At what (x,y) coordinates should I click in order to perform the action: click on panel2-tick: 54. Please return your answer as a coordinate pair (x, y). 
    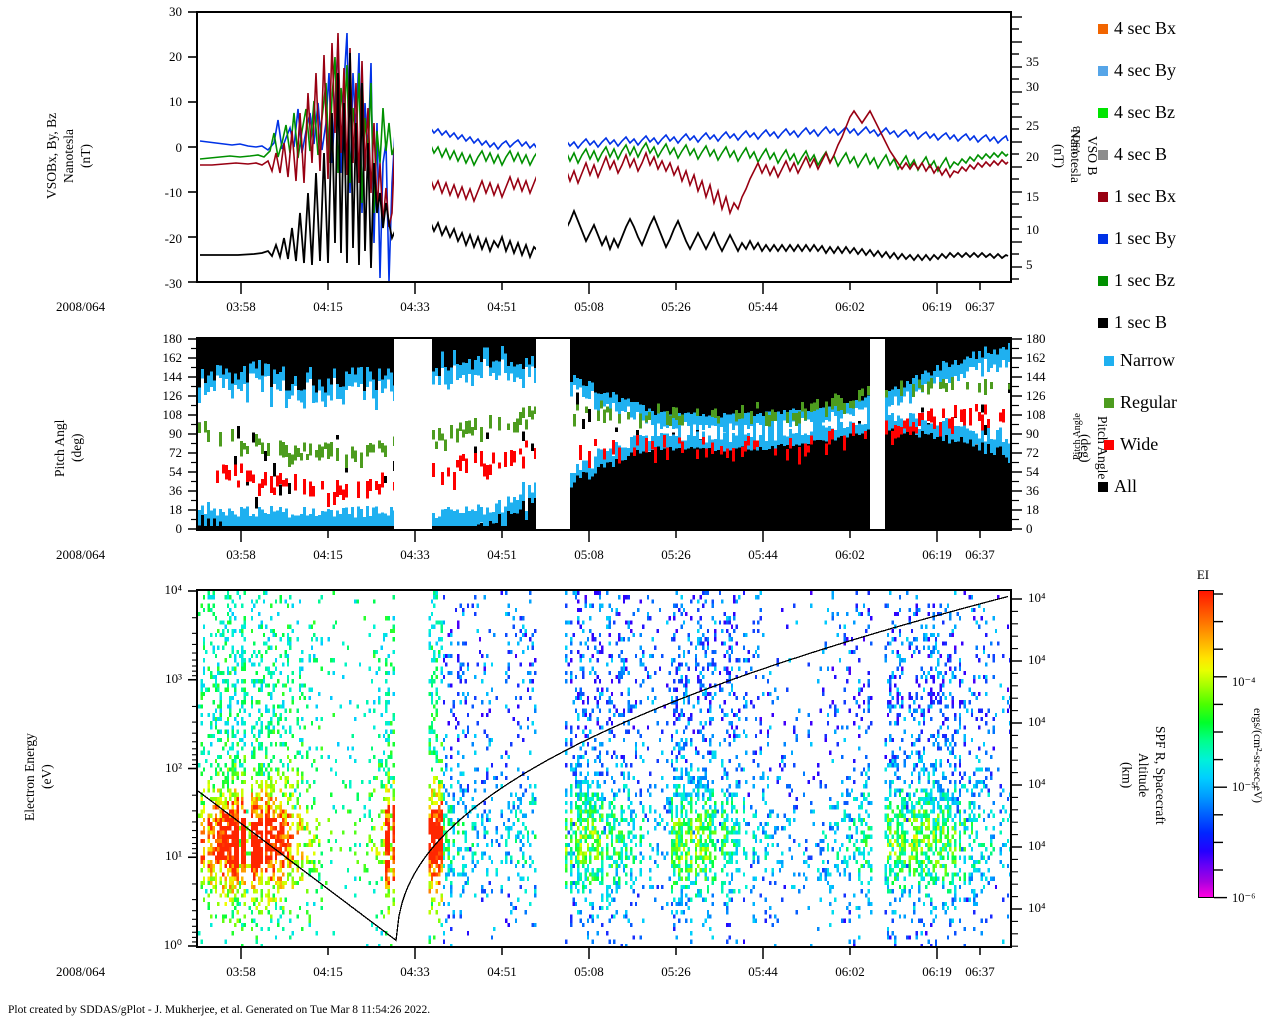
    Looking at the image, I should click on (175, 471).